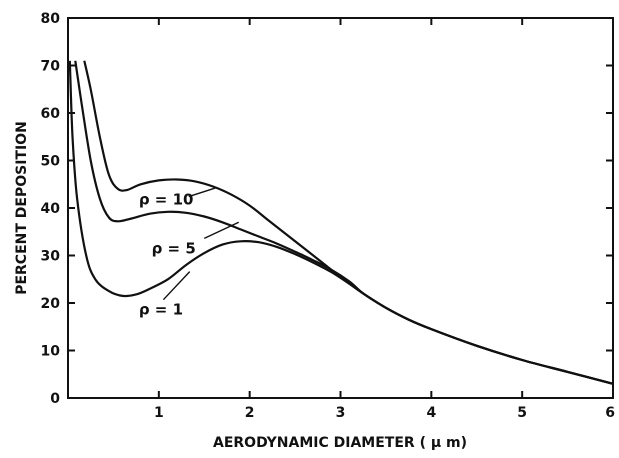 Image resolution: width=619 pixels, height=458 pixels. What do you see at coordinates (522, 413) in the screenshot?
I see `x-tick-label: 5` at bounding box center [522, 413].